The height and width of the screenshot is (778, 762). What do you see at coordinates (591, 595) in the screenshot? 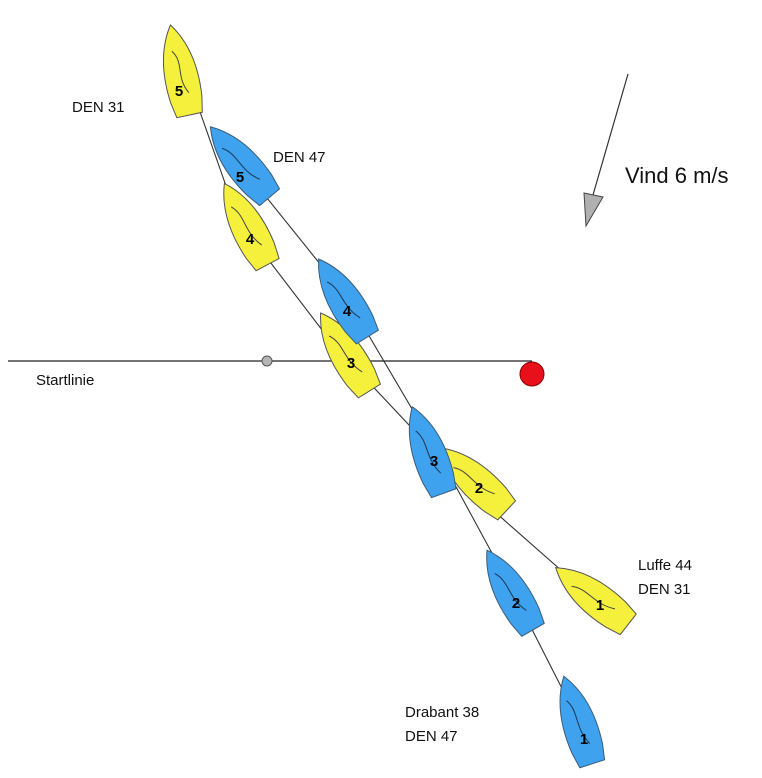
I see `yellow-boat-1: 1` at bounding box center [591, 595].